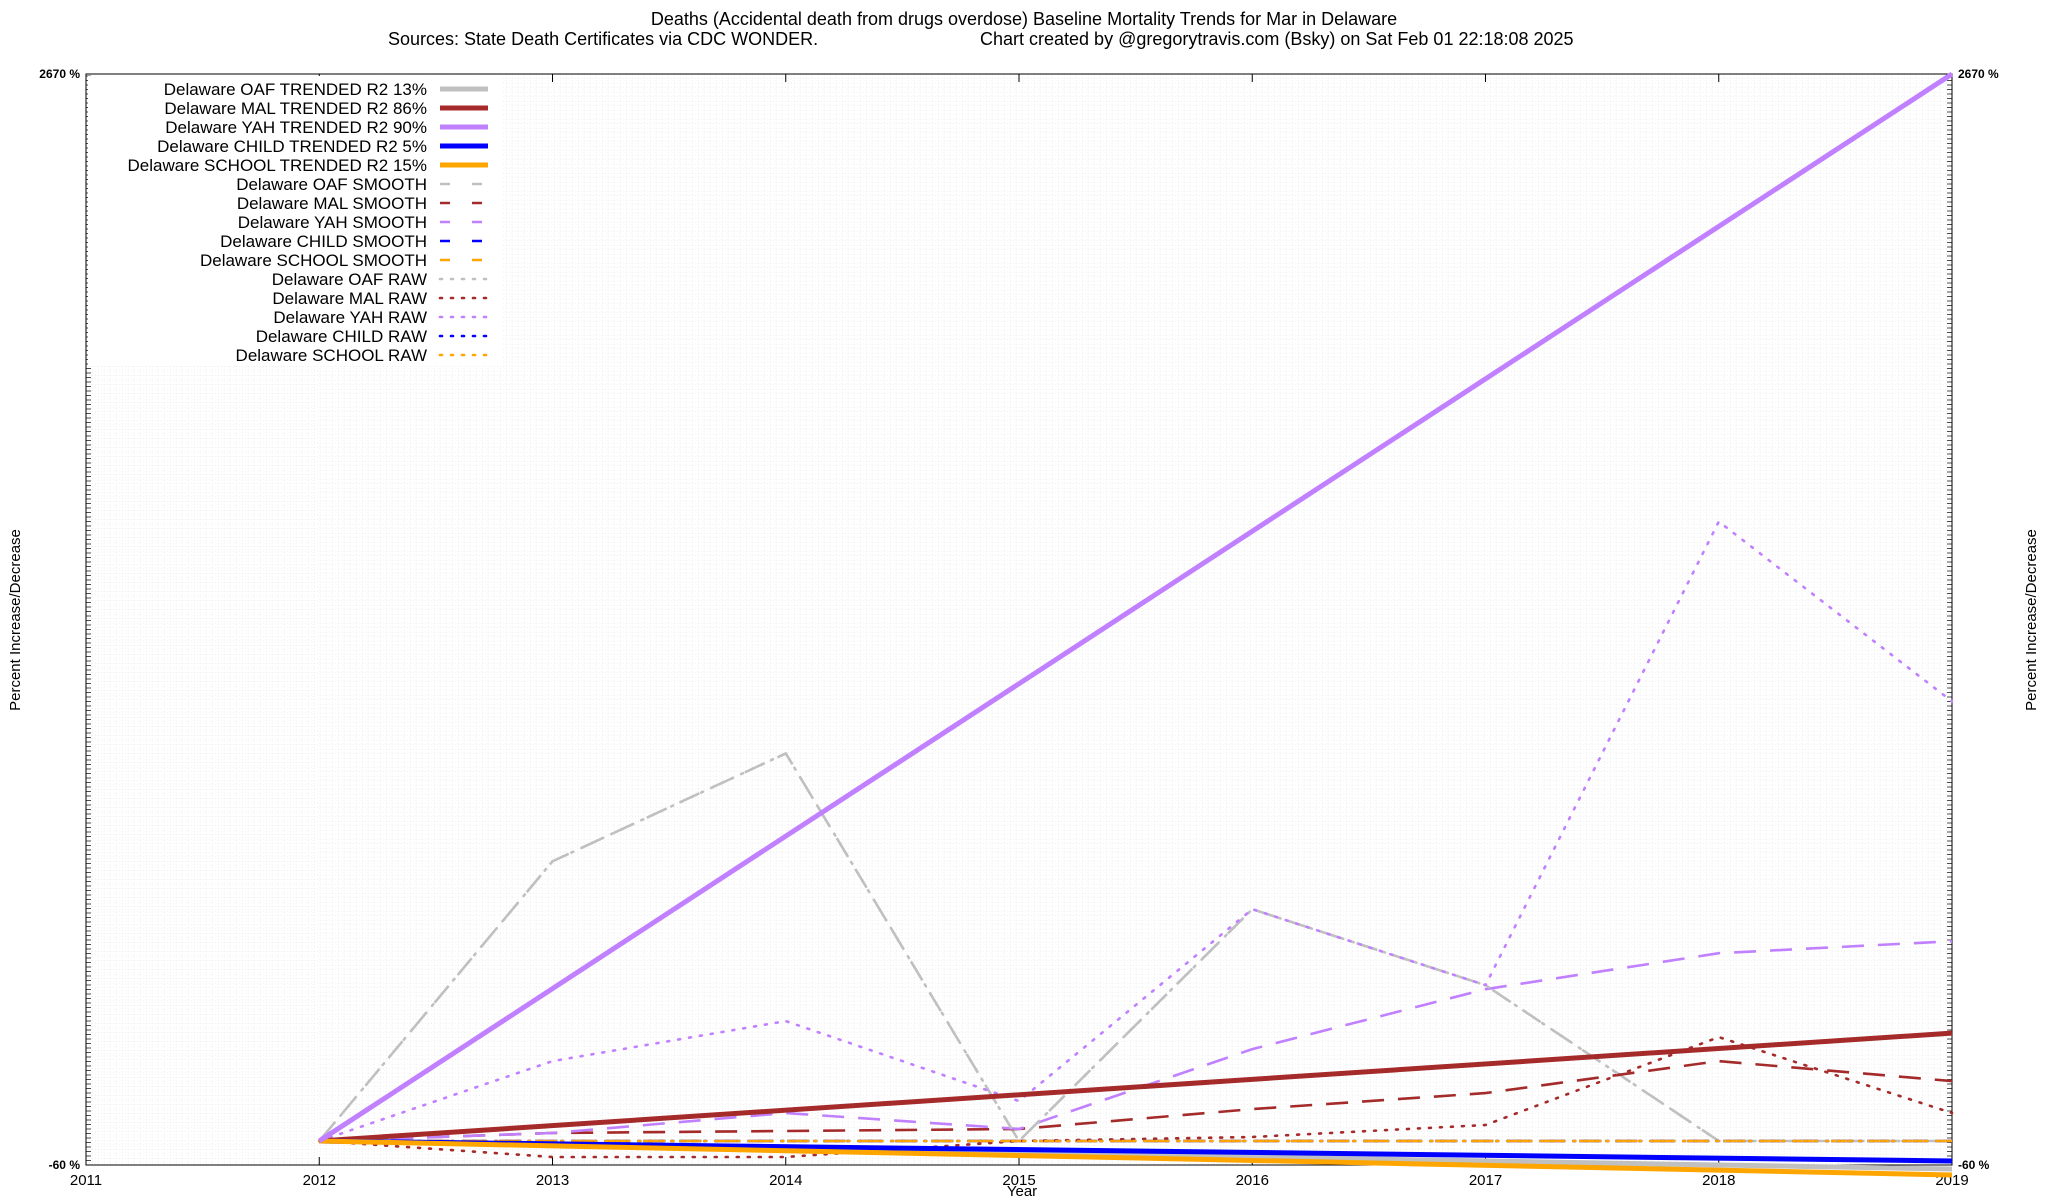  I want to click on series-line-delaware-mal-raw, so click(1135, 1097).